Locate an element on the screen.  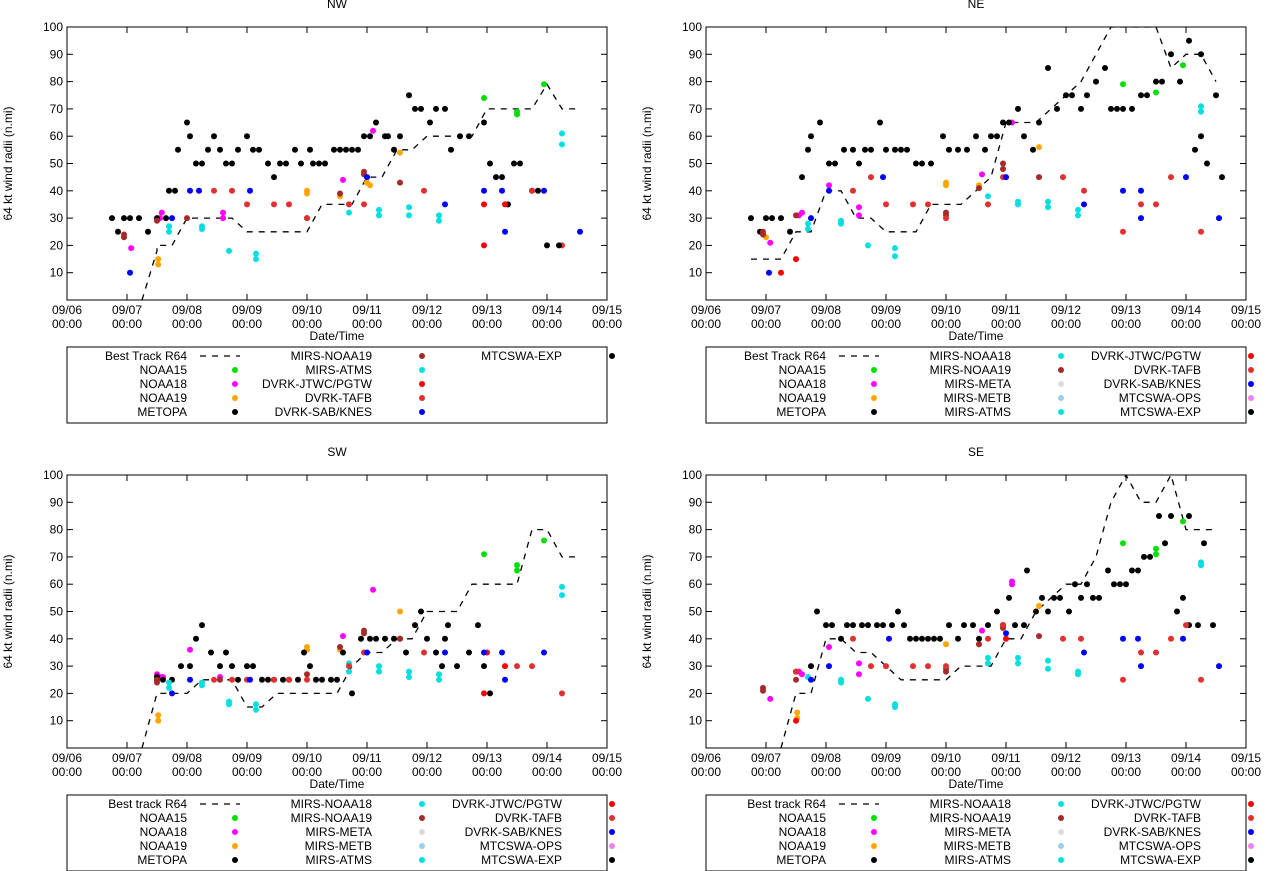
series-dvrk-jtwc-pgtw is located at coordinates (901, 679).